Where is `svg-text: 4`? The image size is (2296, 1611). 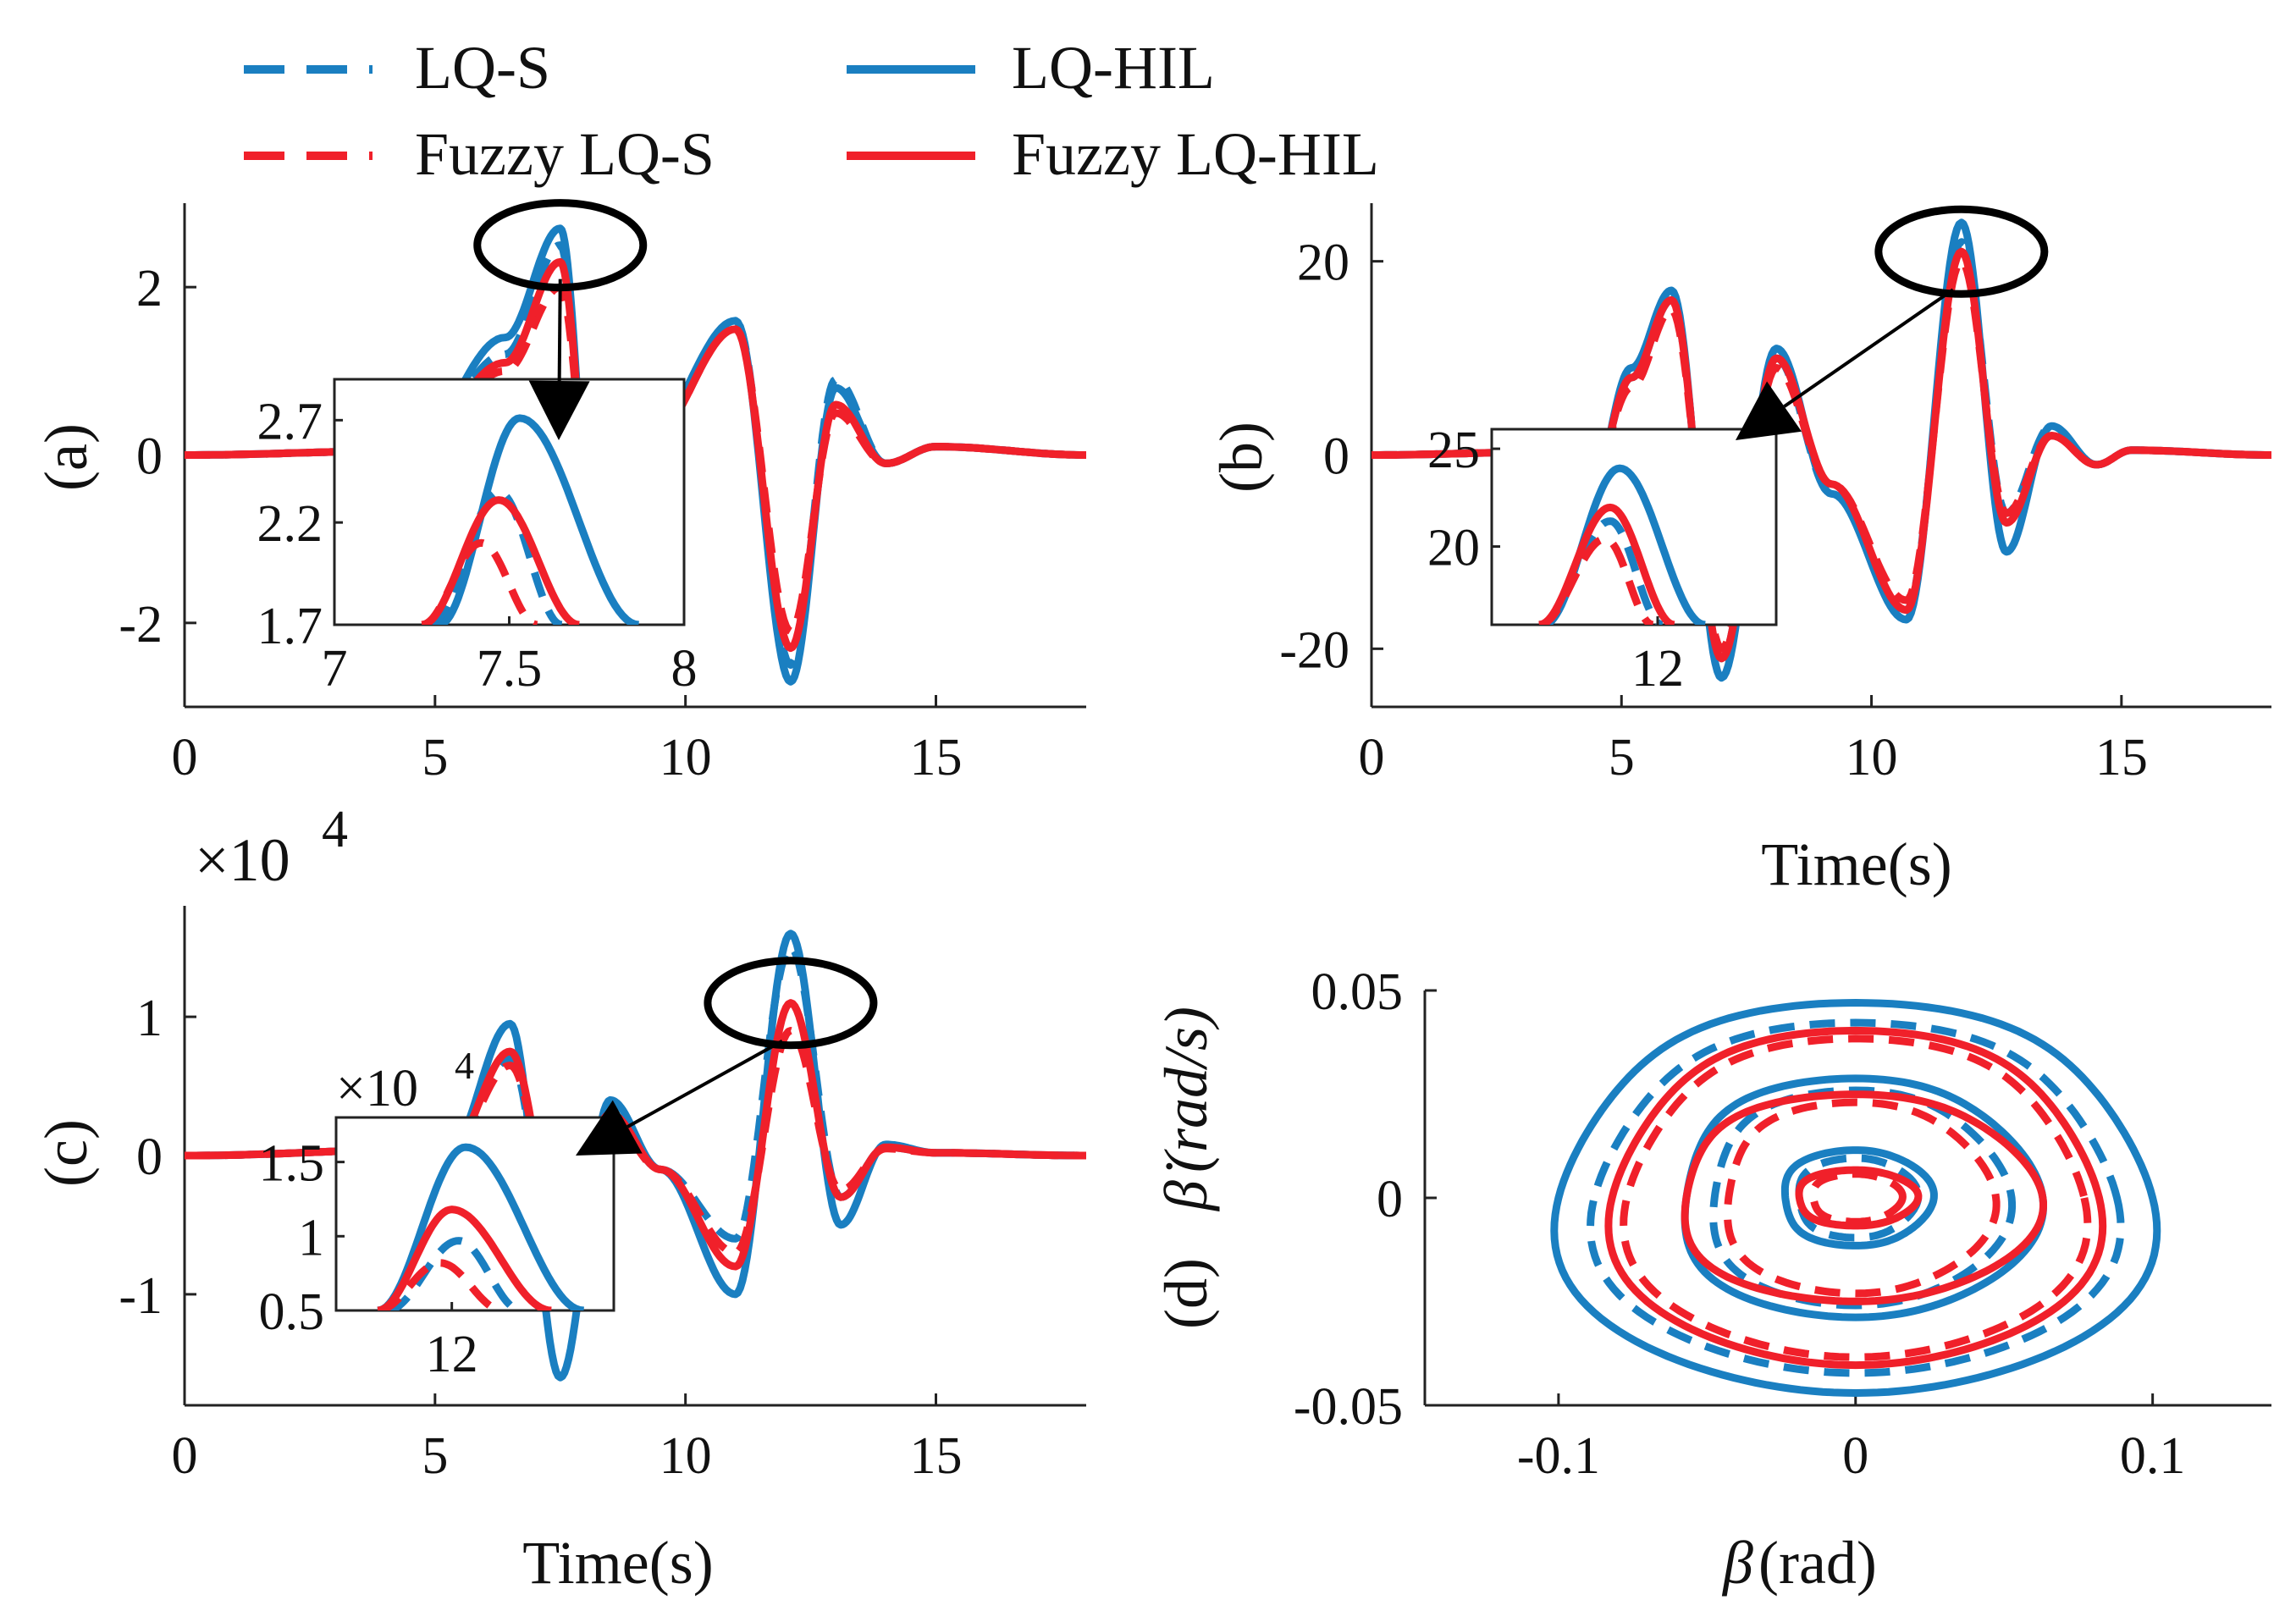
svg-text: 4 is located at coordinates (335, 829).